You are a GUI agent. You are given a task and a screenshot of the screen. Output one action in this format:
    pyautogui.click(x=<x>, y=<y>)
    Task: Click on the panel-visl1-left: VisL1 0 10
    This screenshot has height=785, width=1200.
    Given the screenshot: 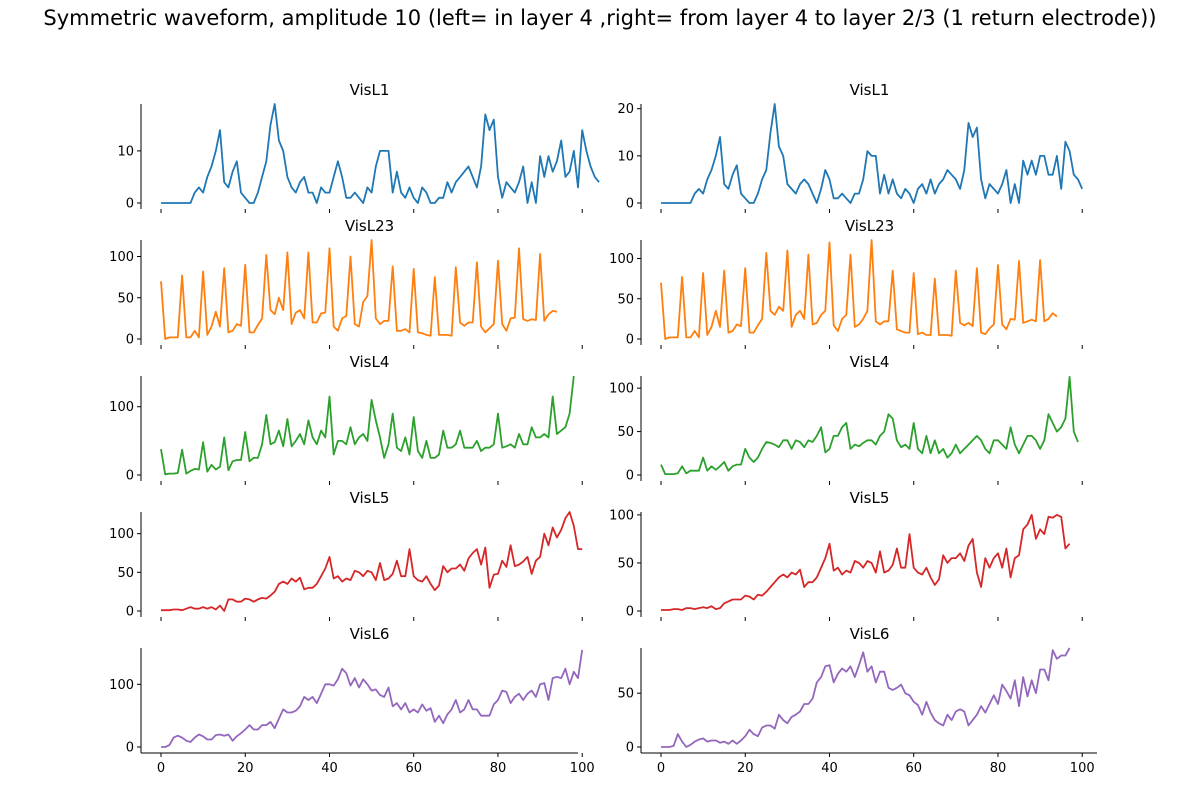 What is the action you would take?
    pyautogui.click(x=358, y=147)
    